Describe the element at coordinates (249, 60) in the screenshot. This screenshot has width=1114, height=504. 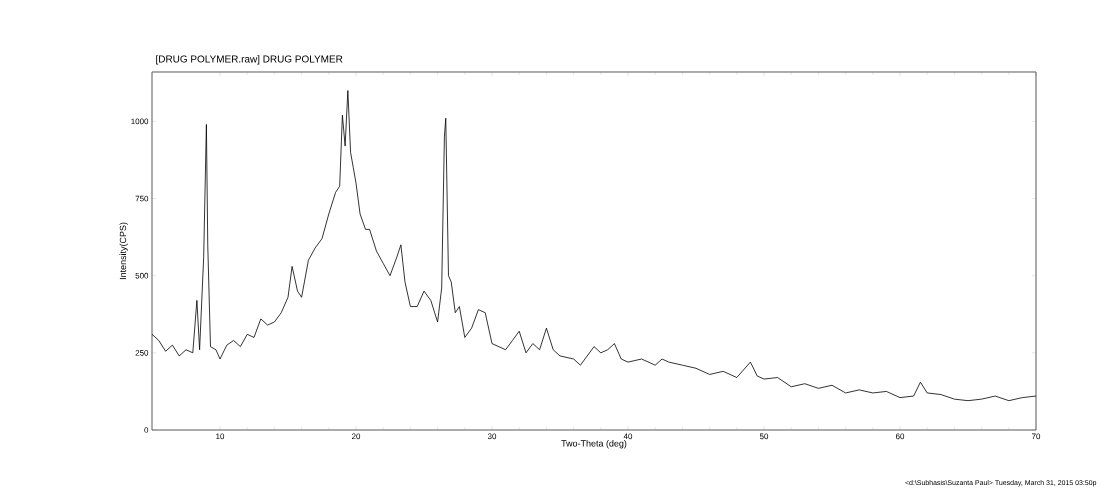
I see `chart-title: [DRUG POLYMER.raw] DRUG POLYMER` at that location.